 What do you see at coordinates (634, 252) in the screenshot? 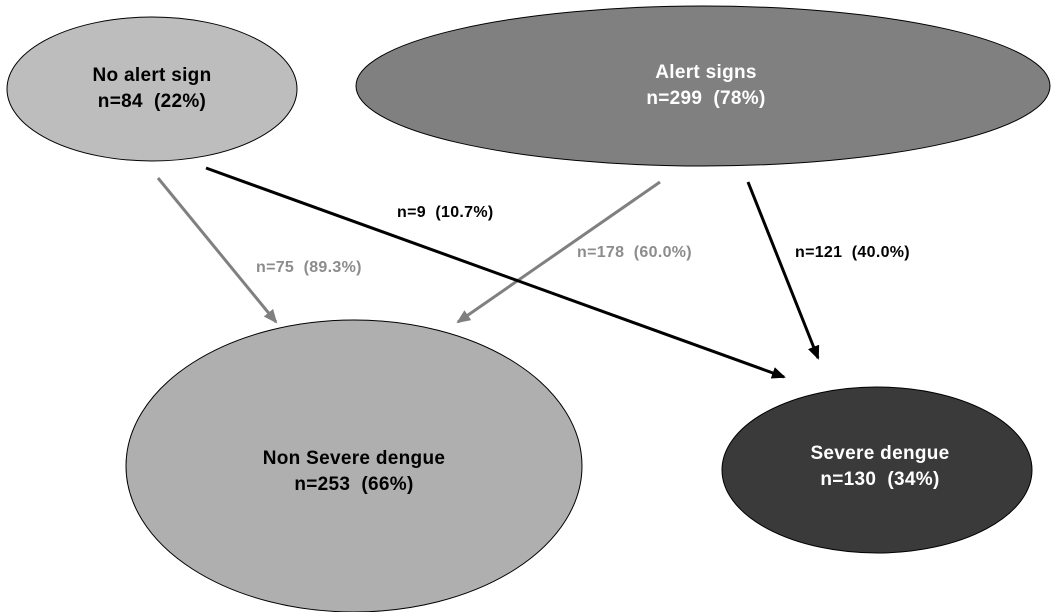
I see `edge-label-alert-to-non-severe: n=178 (60.0%)` at bounding box center [634, 252].